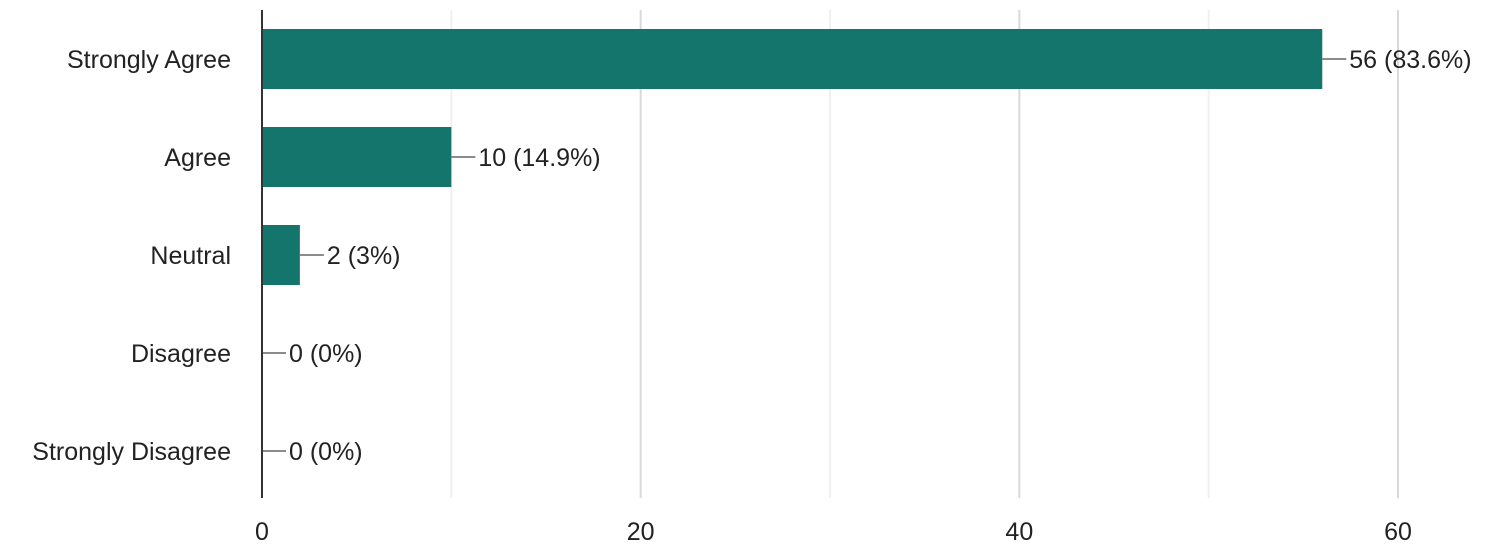  I want to click on x-tick-label: 20, so click(641, 532).